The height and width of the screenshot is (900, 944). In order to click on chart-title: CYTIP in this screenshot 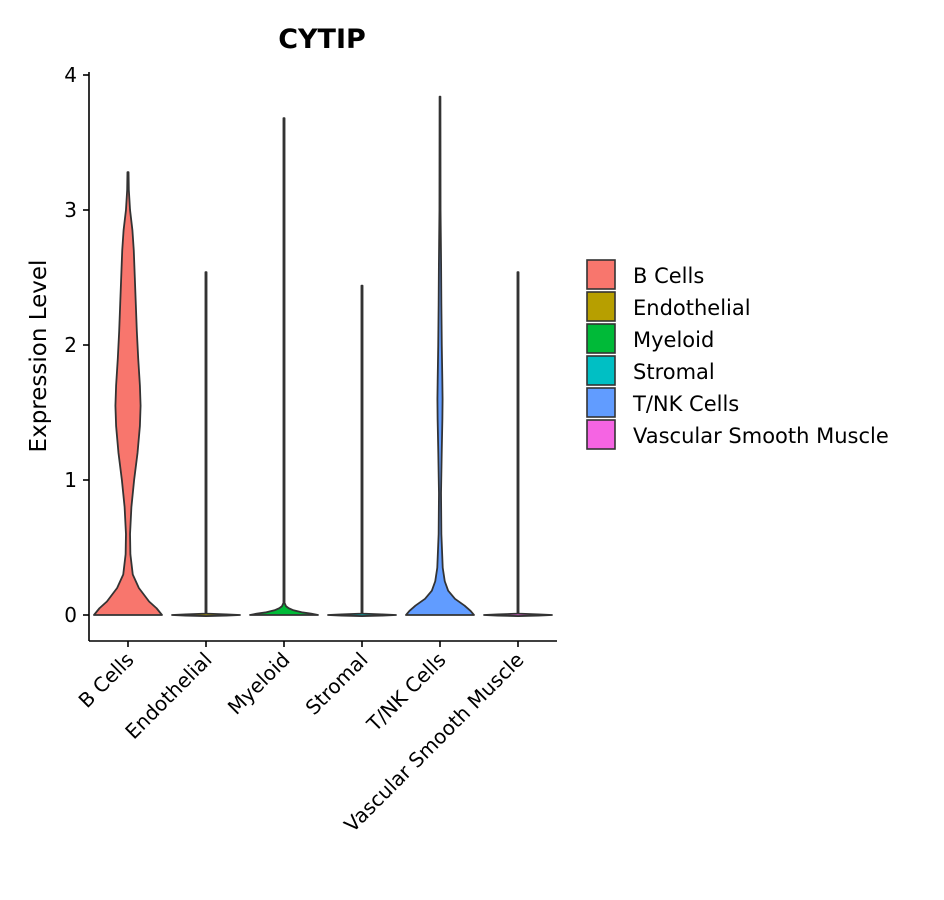, I will do `click(322, 39)`.